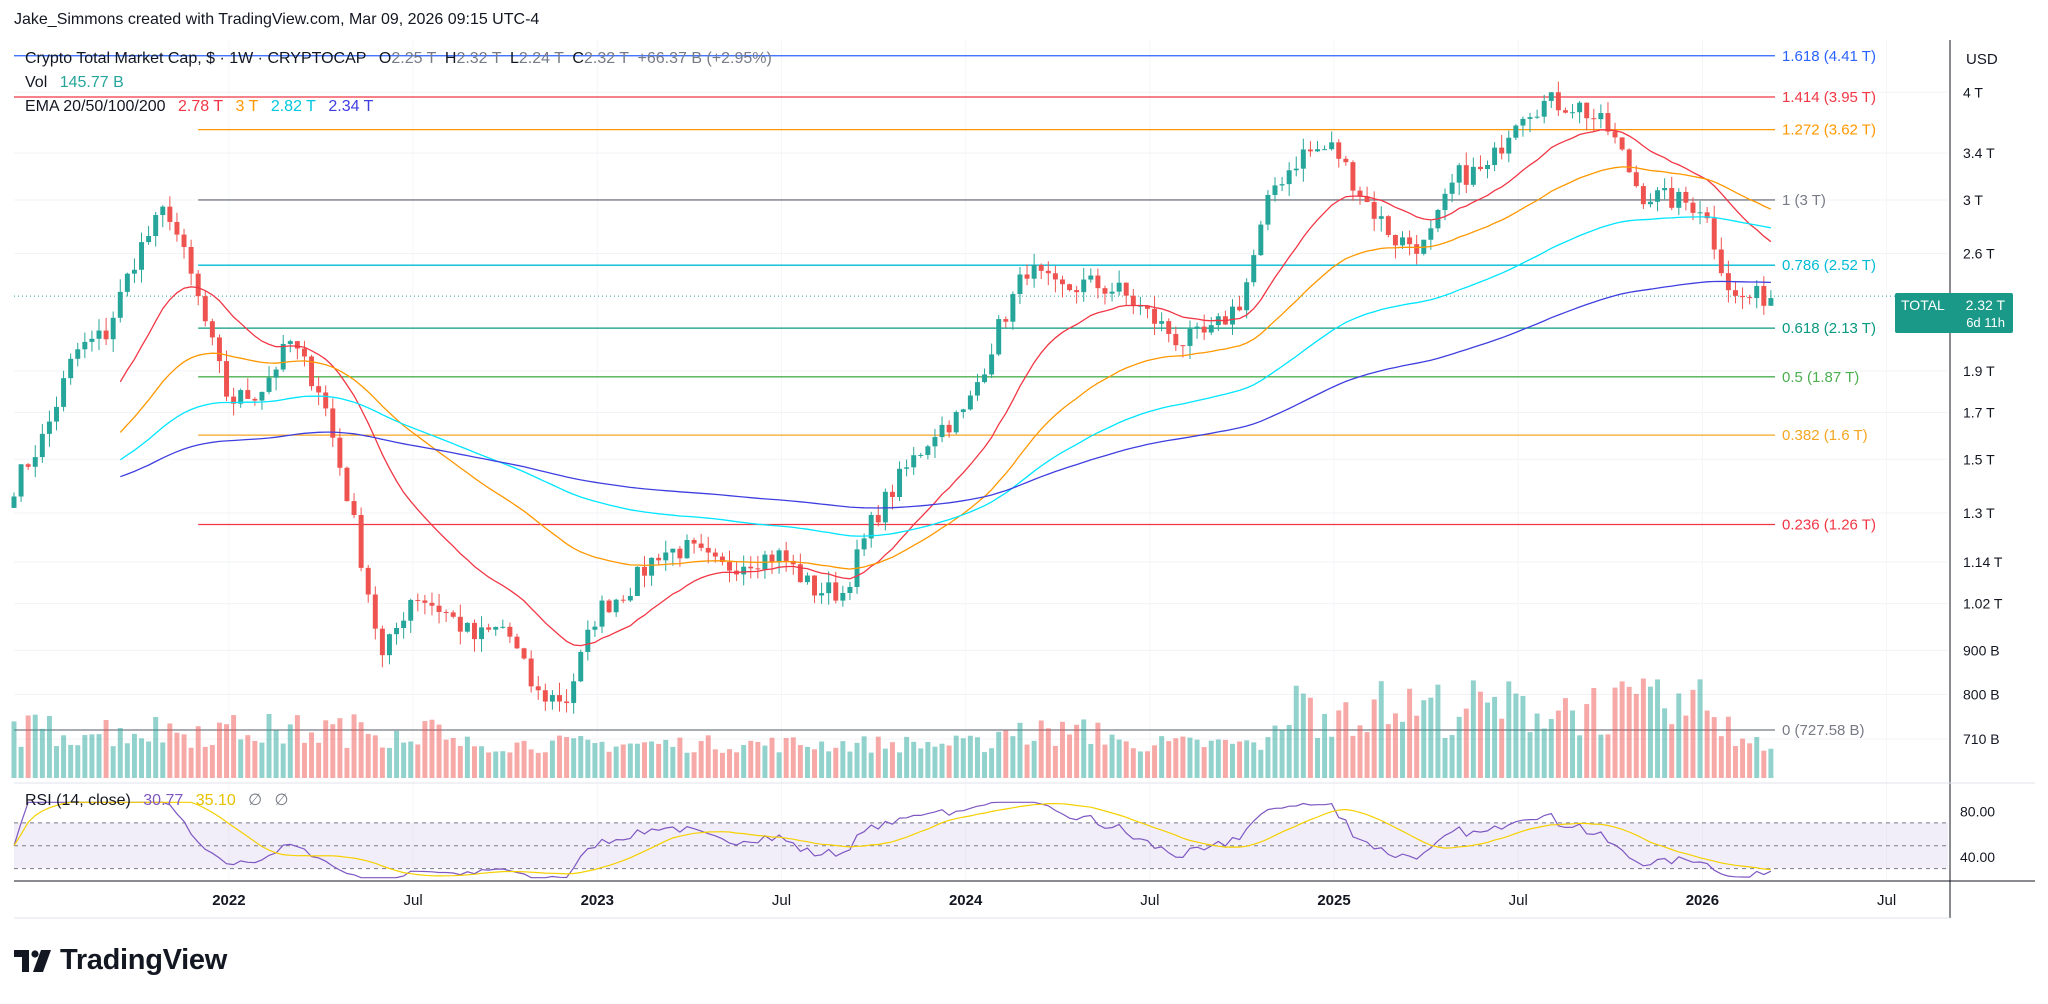  What do you see at coordinates (74, 83) in the screenshot?
I see `volume-legend: Vol 145.77 B` at bounding box center [74, 83].